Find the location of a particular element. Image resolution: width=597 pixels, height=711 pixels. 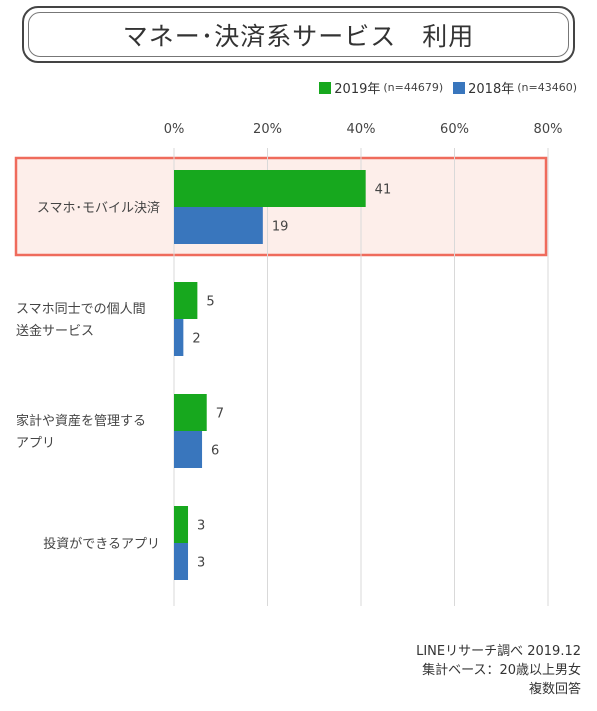

source-line: LINEリサーチ調べ 2019.12 is located at coordinates (498, 651).